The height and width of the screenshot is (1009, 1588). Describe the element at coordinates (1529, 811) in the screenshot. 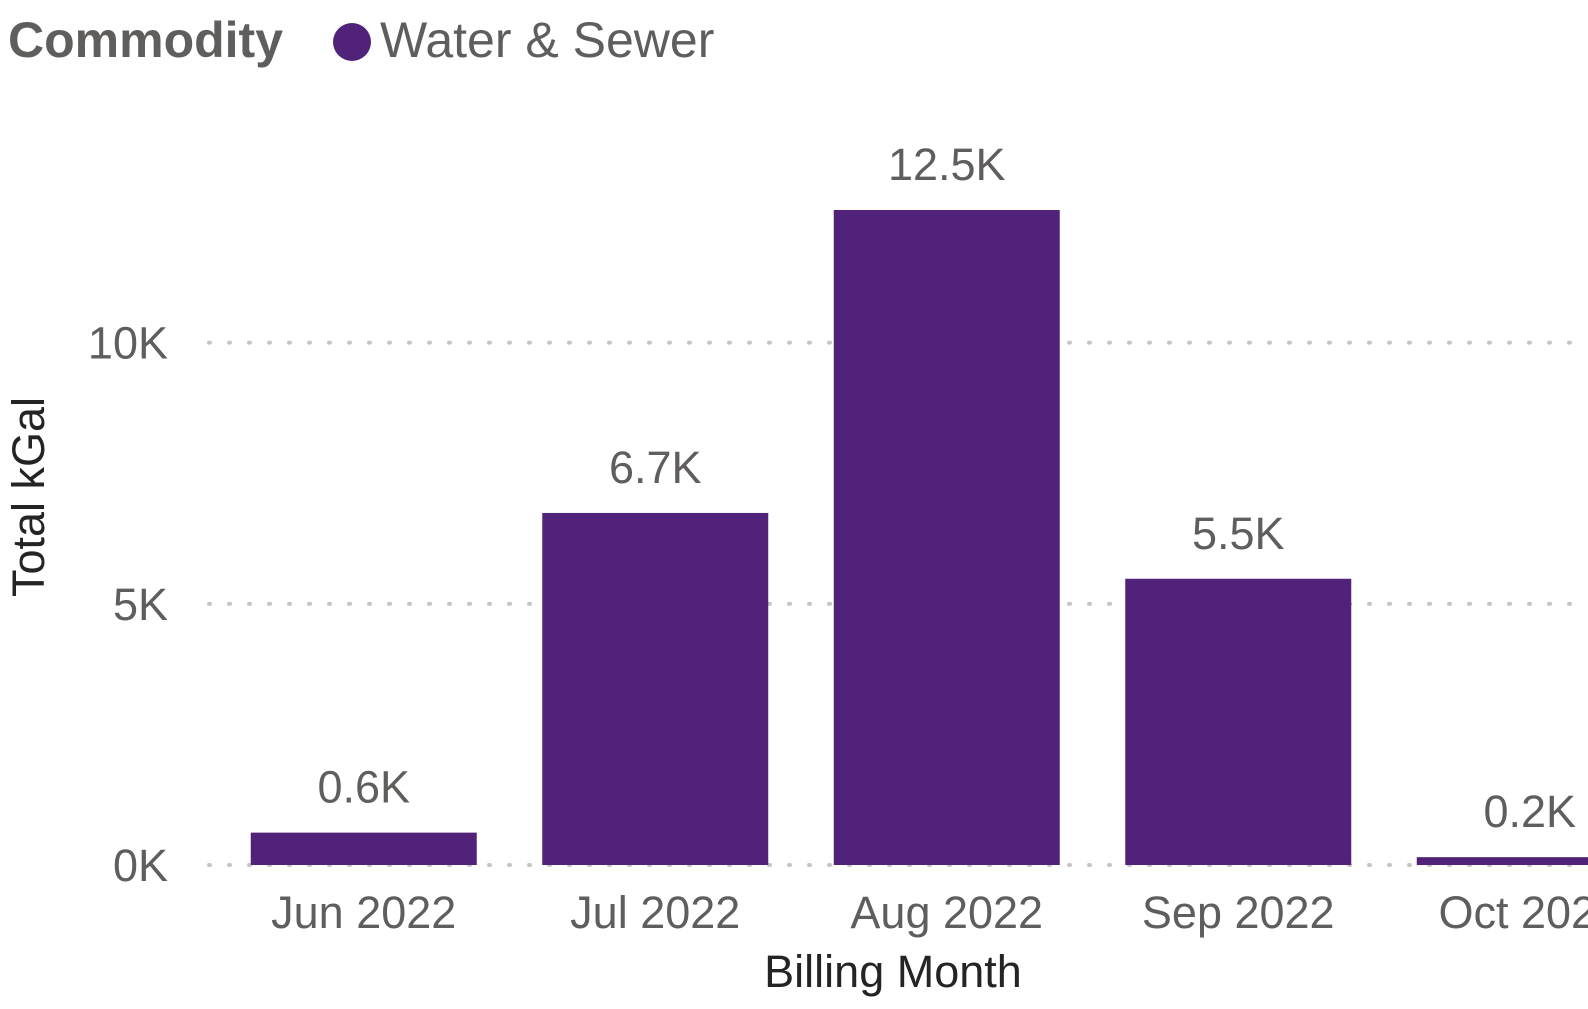

I see `data-label: 0.2K` at that location.